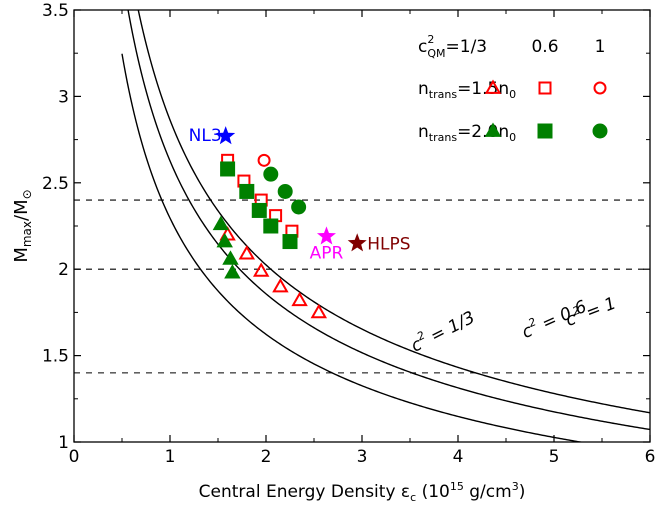 The width and height of the screenshot is (655, 507). Describe the element at coordinates (27, 234) in the screenshot. I see `y-axis-label-sub: max` at that location.